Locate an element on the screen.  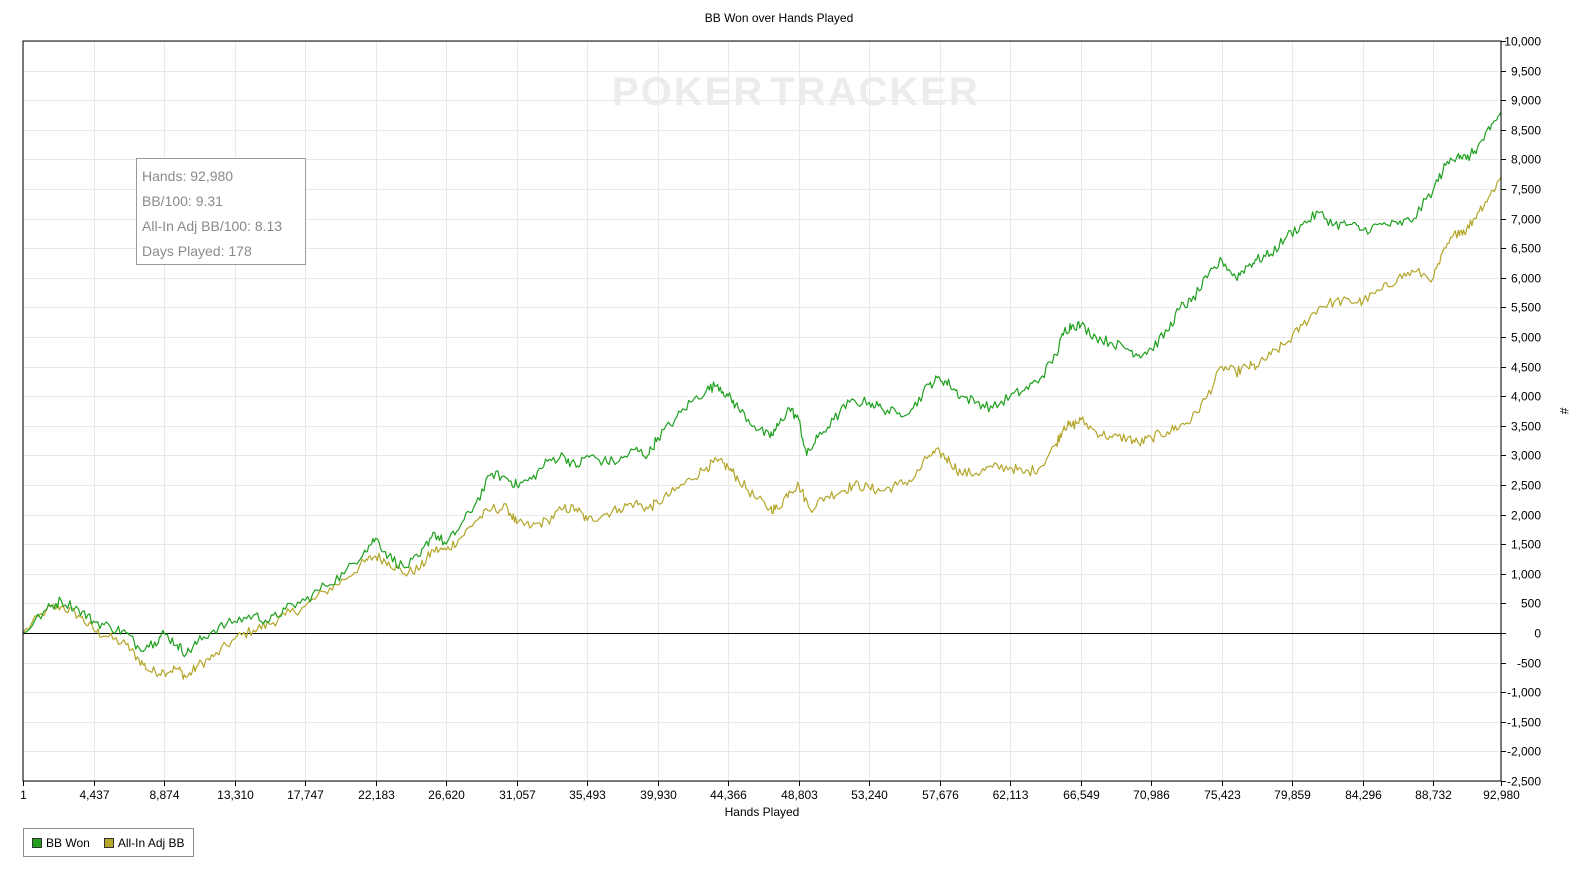
y-tick-label: -1,000 is located at coordinates (1524, 693).